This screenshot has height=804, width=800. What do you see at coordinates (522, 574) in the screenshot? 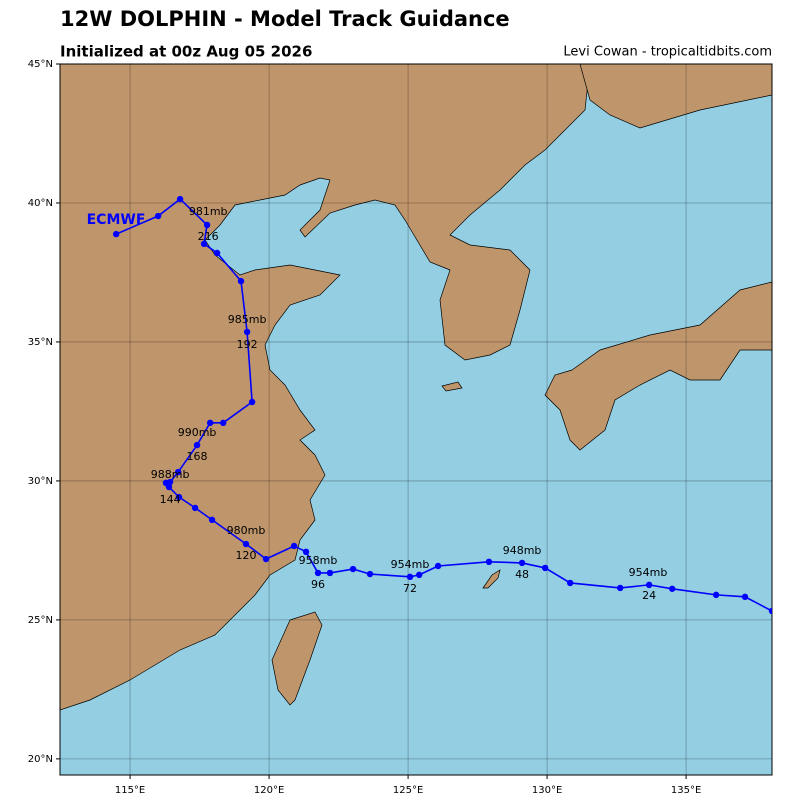
I see `track-annotation: 48` at bounding box center [522, 574].